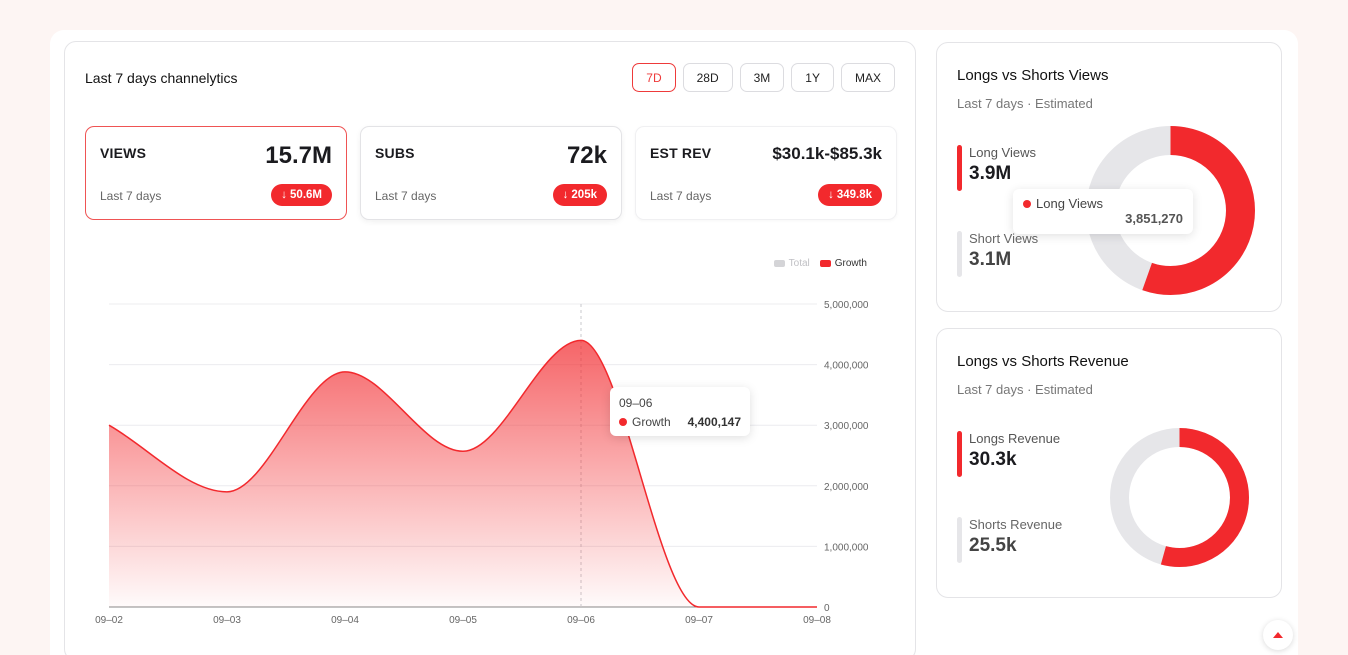 The width and height of the screenshot is (1348, 655). I want to click on long-revenue-label: Longs Revenue, so click(1015, 438).